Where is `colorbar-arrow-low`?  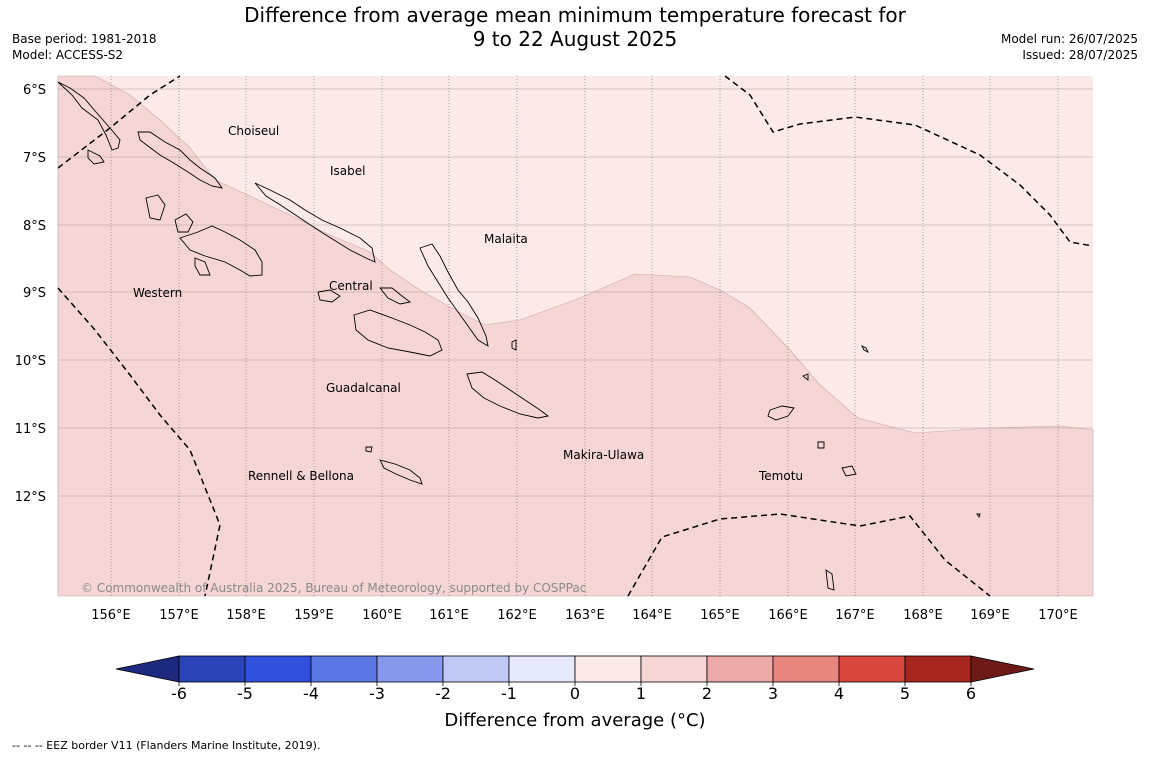 colorbar-arrow-low is located at coordinates (147, 669).